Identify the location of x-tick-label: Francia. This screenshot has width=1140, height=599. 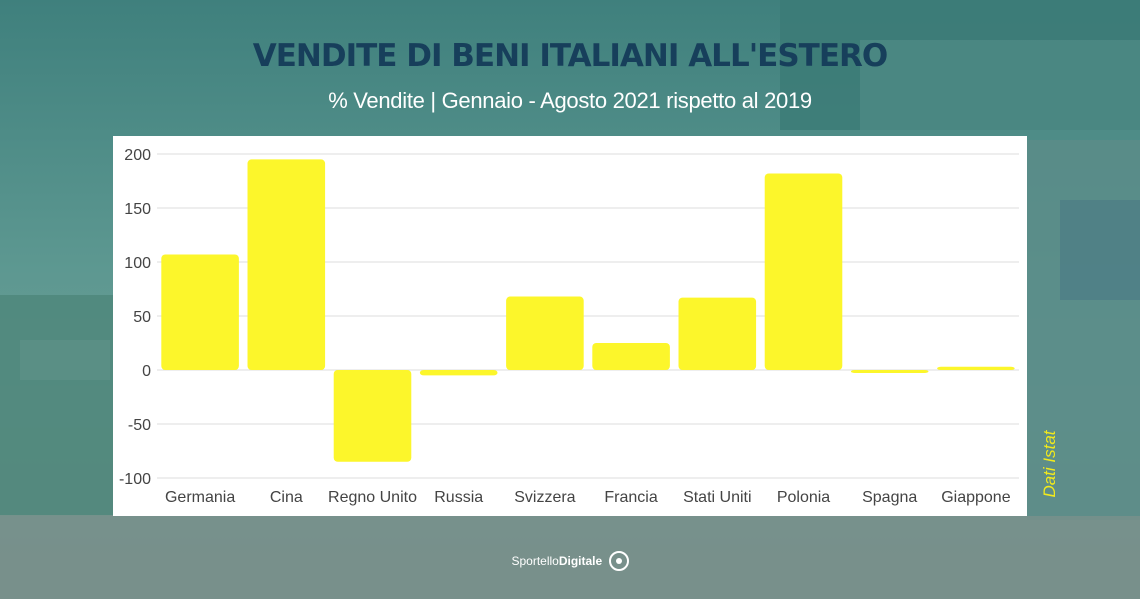
(630, 497).